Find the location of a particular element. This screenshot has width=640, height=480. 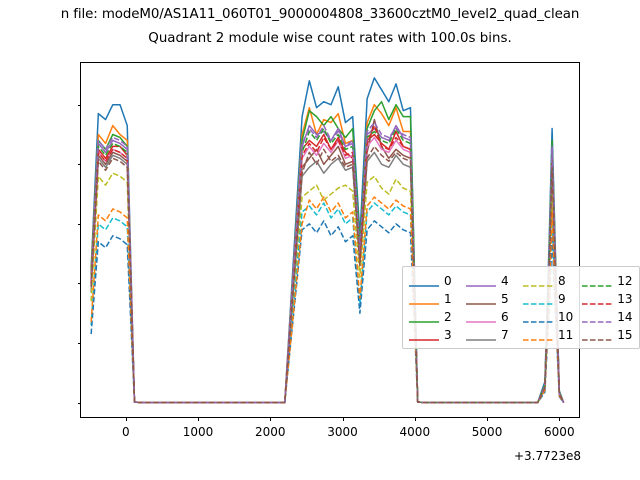

legend-entry-13: 13 is located at coordinates (607, 298).